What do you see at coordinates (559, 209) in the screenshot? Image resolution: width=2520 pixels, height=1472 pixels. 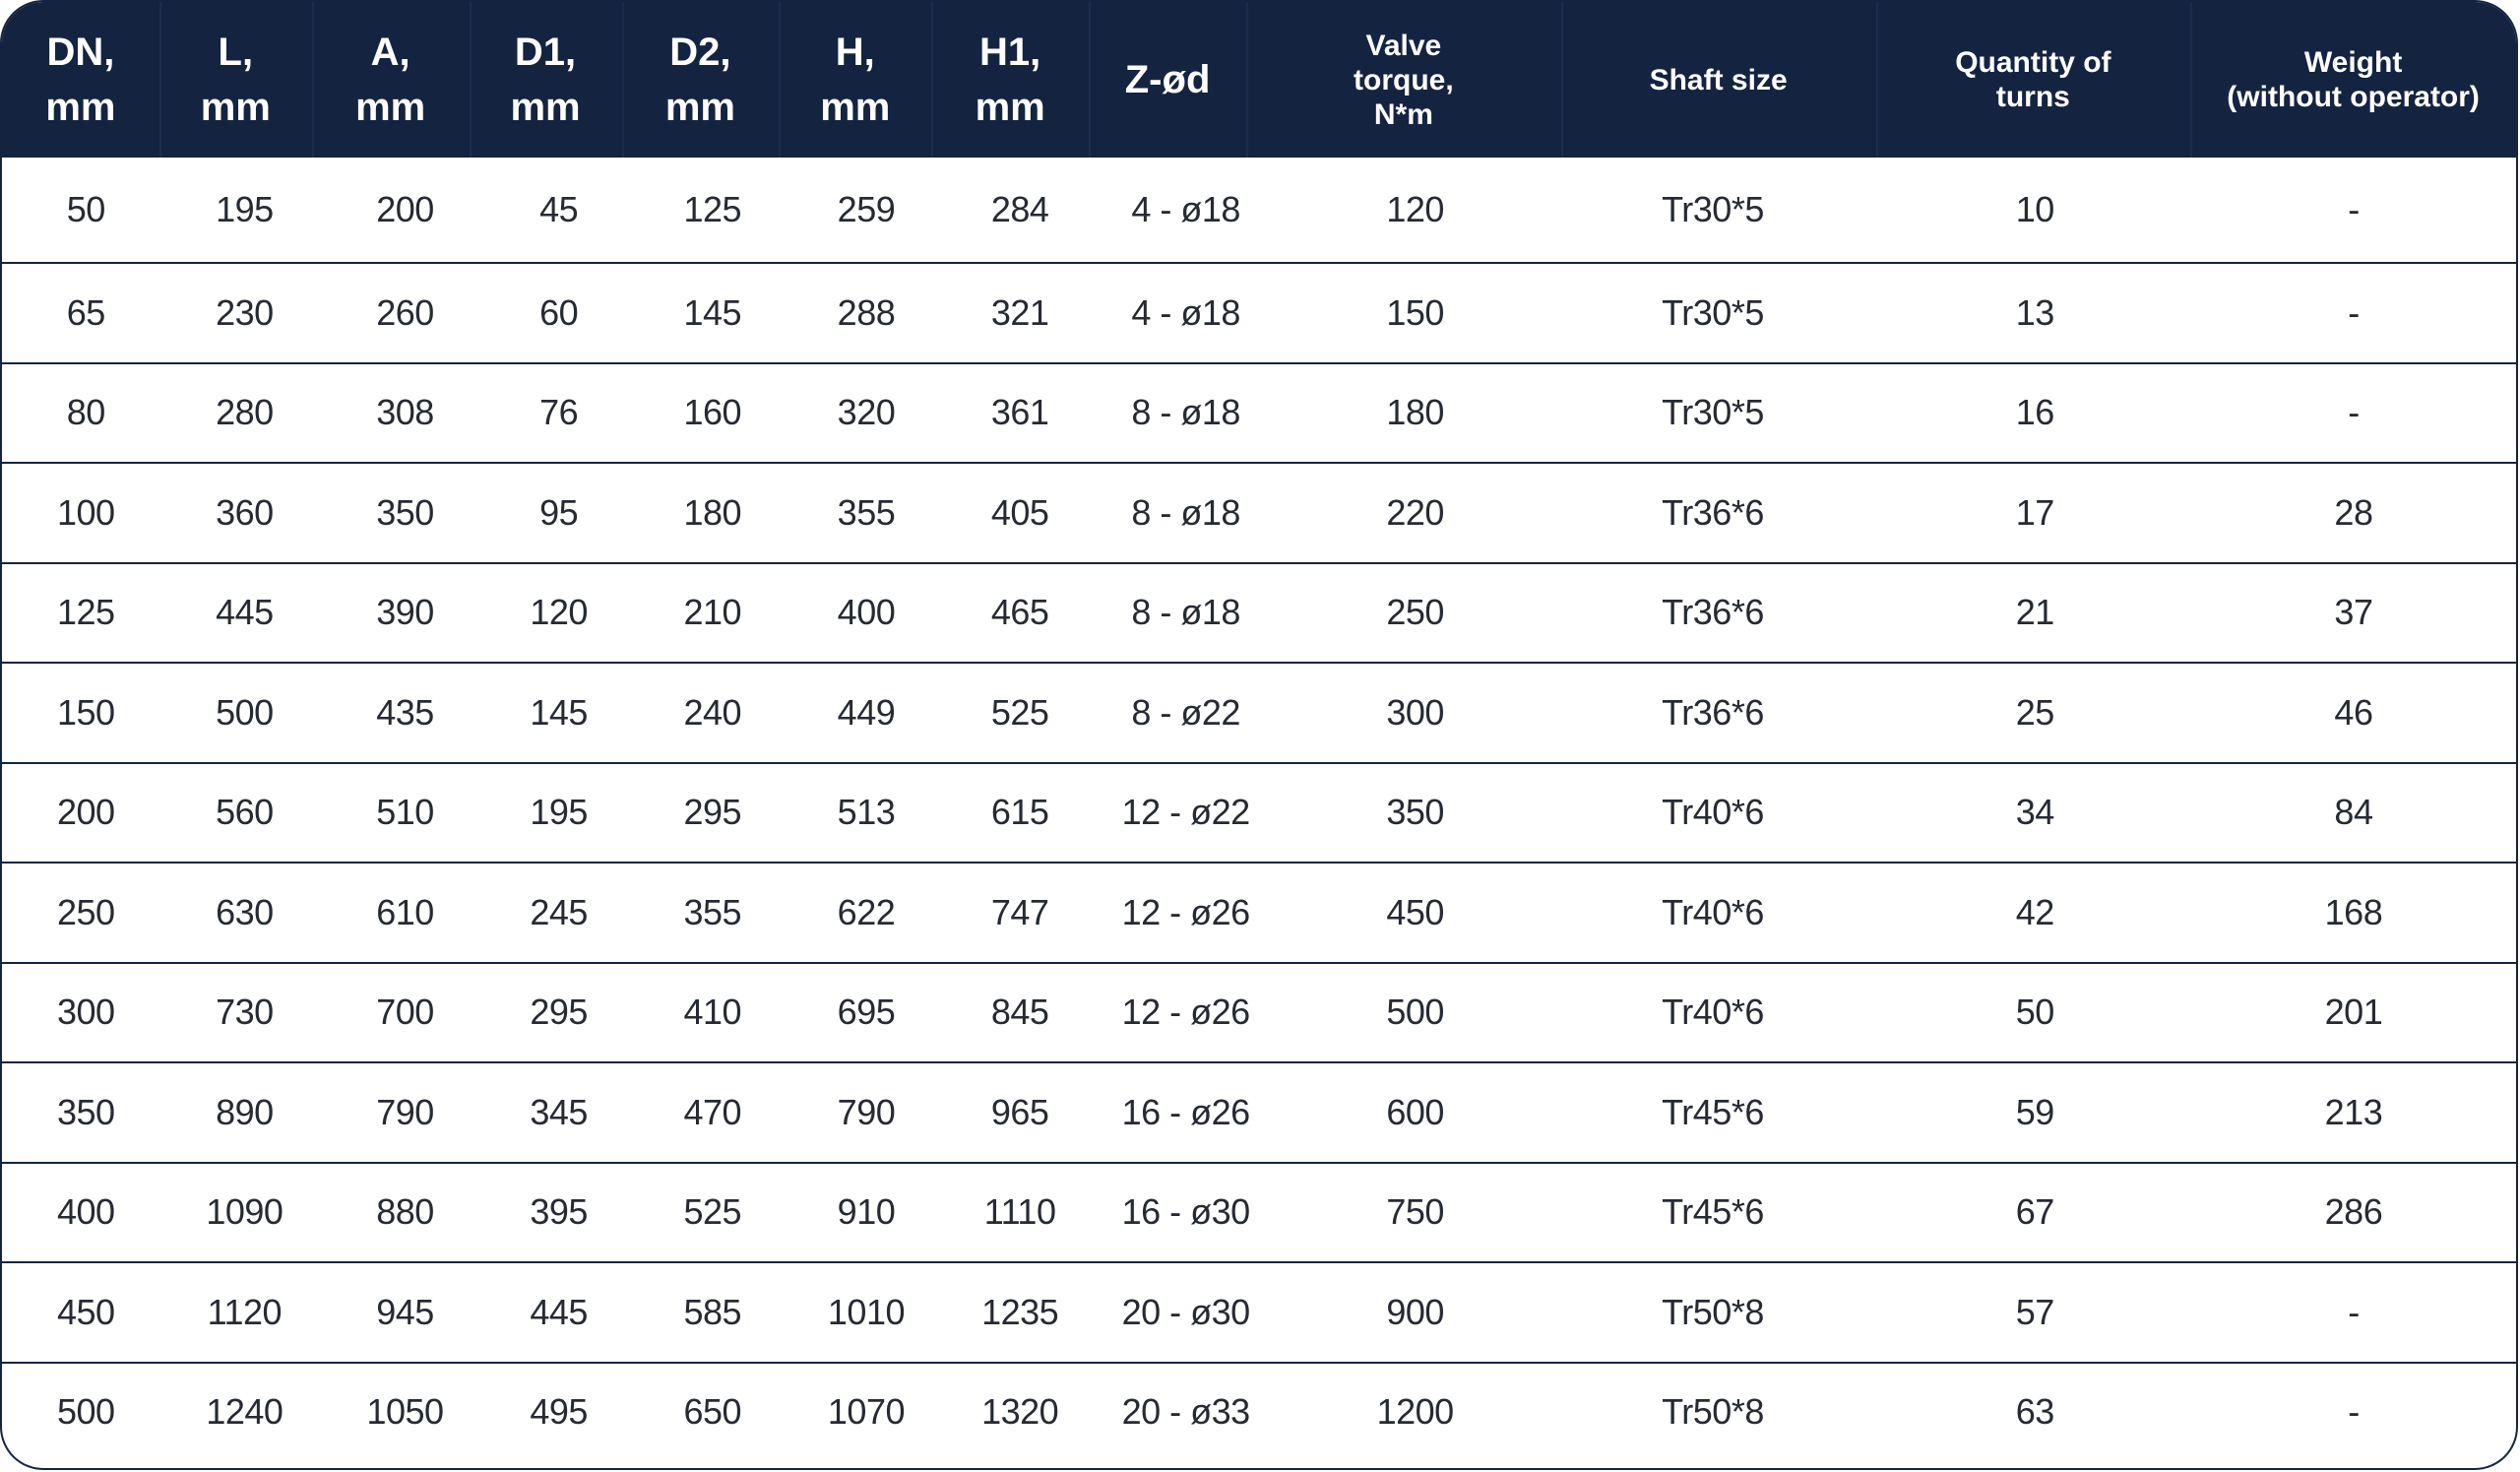 I see `cell-d1: 45` at bounding box center [559, 209].